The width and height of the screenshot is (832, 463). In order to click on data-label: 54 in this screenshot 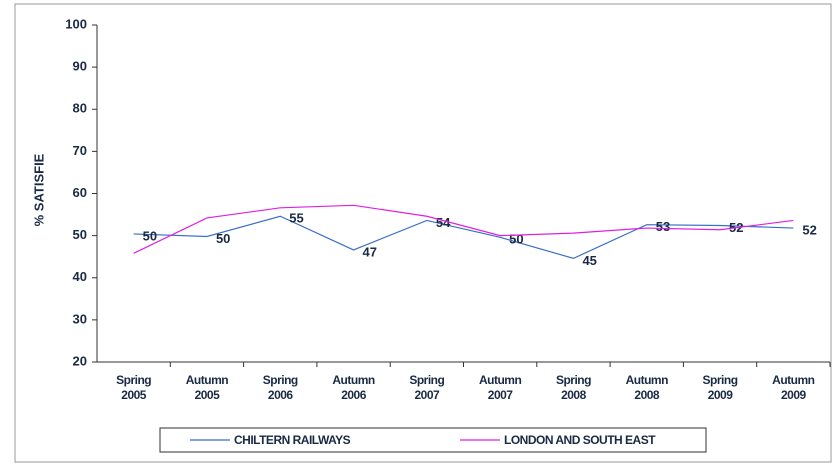, I will do `click(443, 222)`.